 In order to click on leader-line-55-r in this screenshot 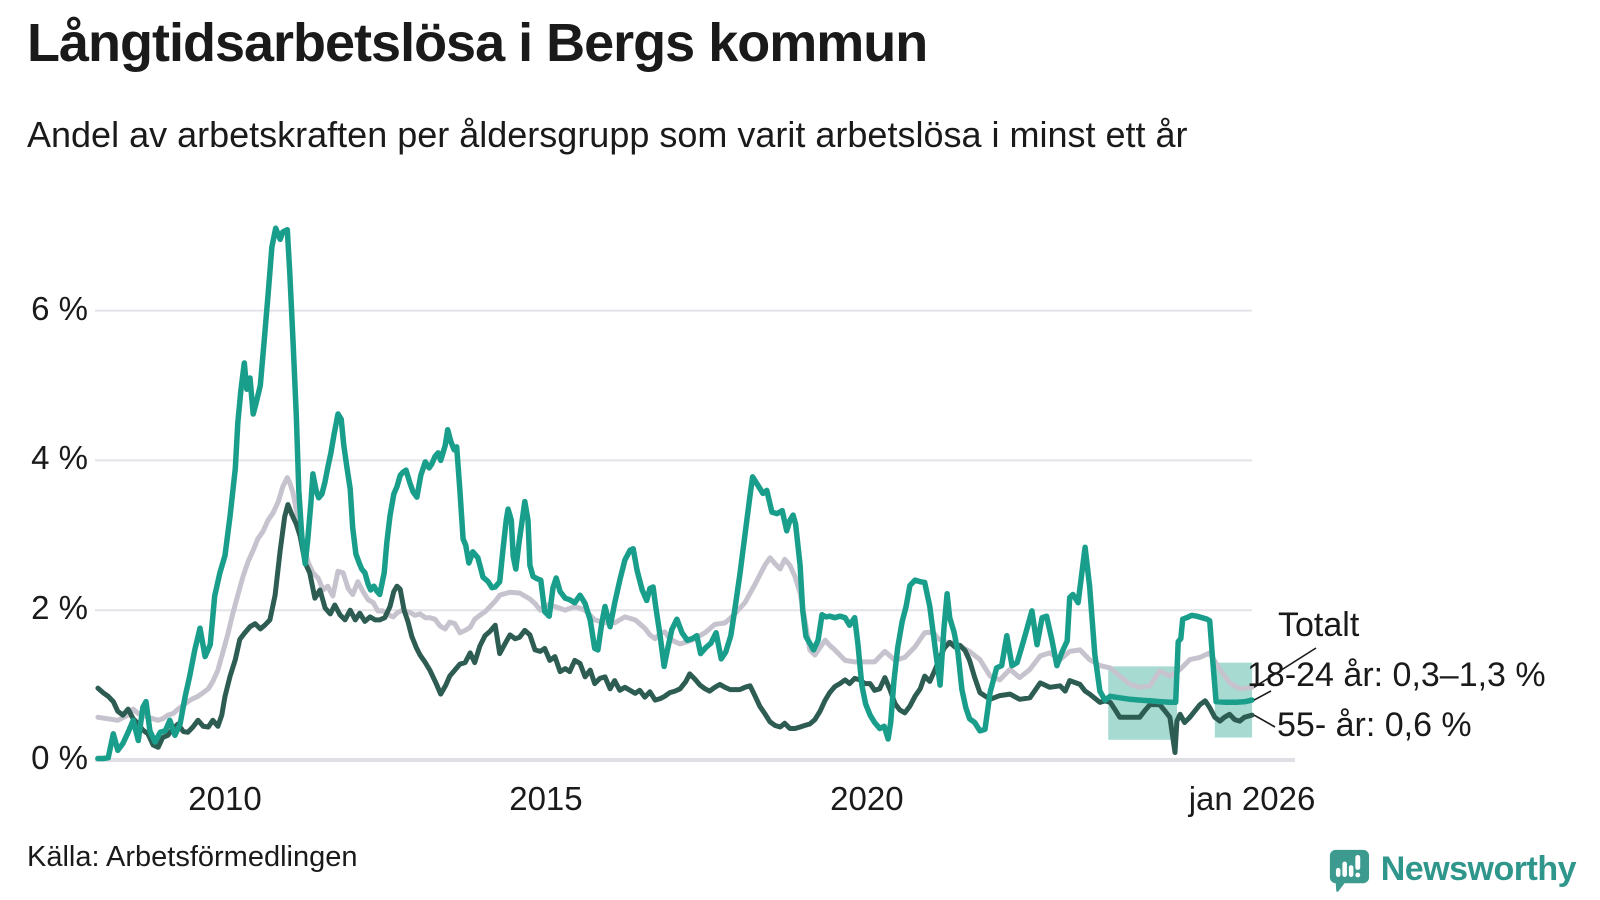, I will do `click(1264, 721)`.